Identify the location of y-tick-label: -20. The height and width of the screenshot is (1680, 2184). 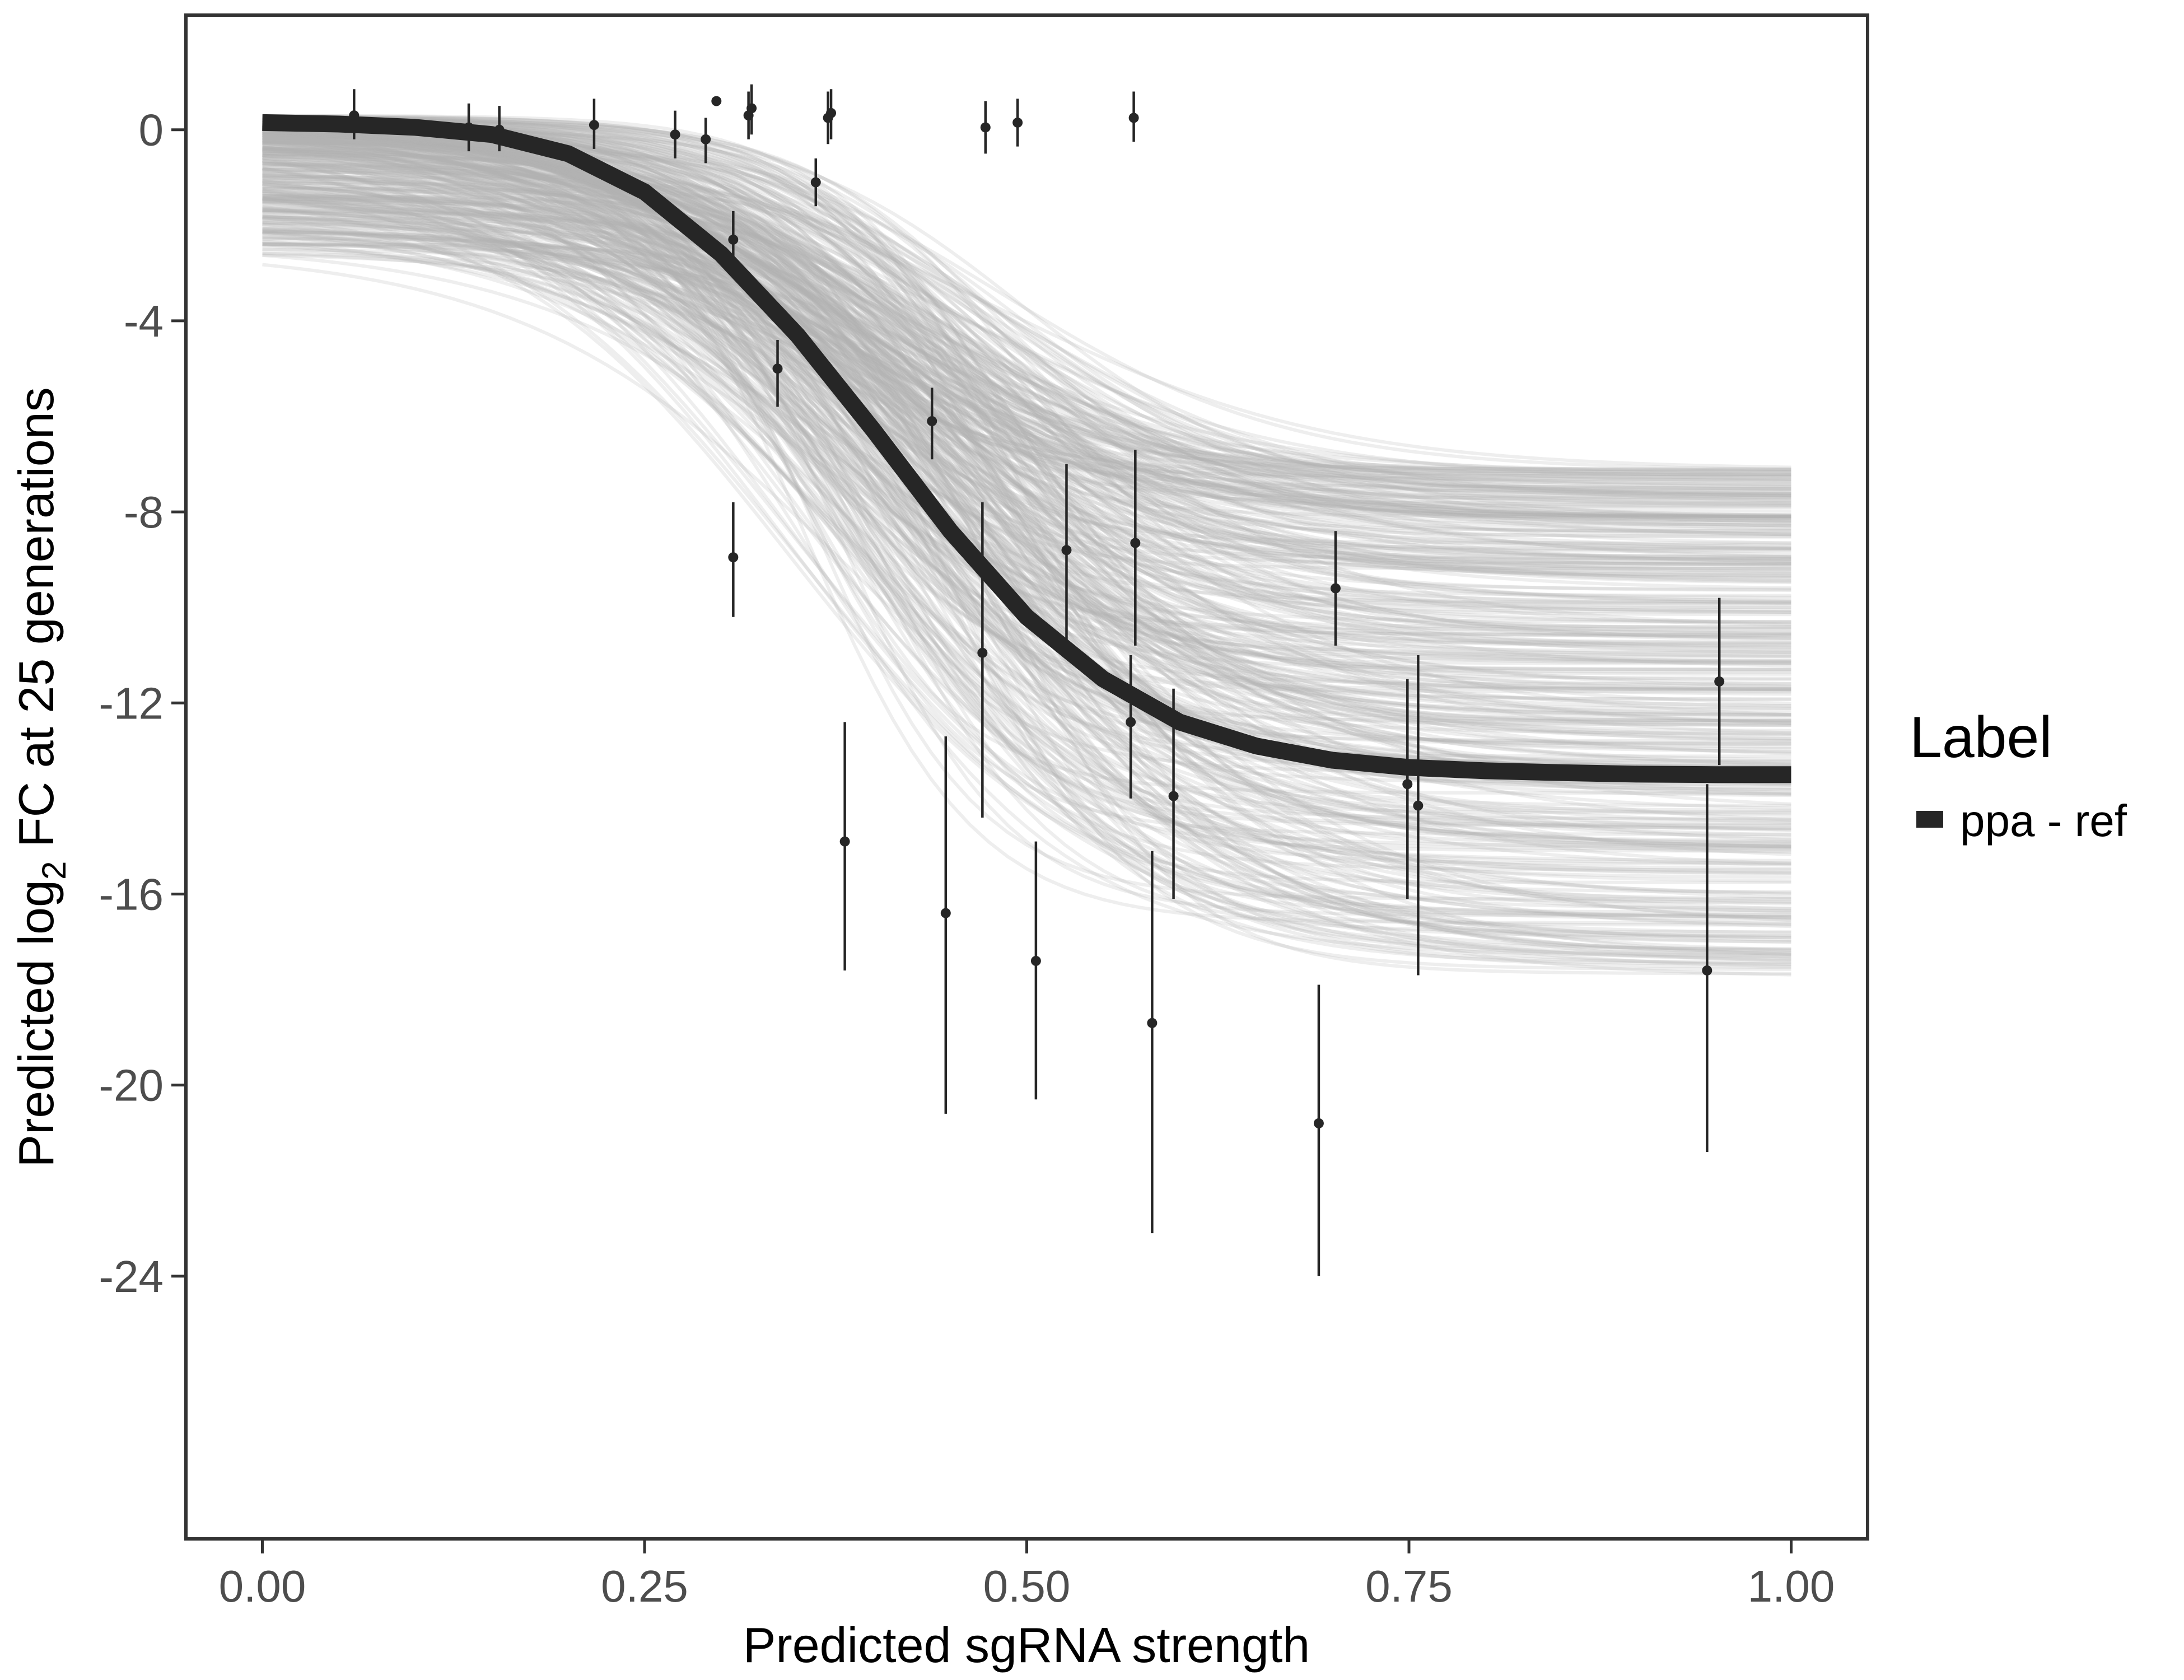
(132, 1086).